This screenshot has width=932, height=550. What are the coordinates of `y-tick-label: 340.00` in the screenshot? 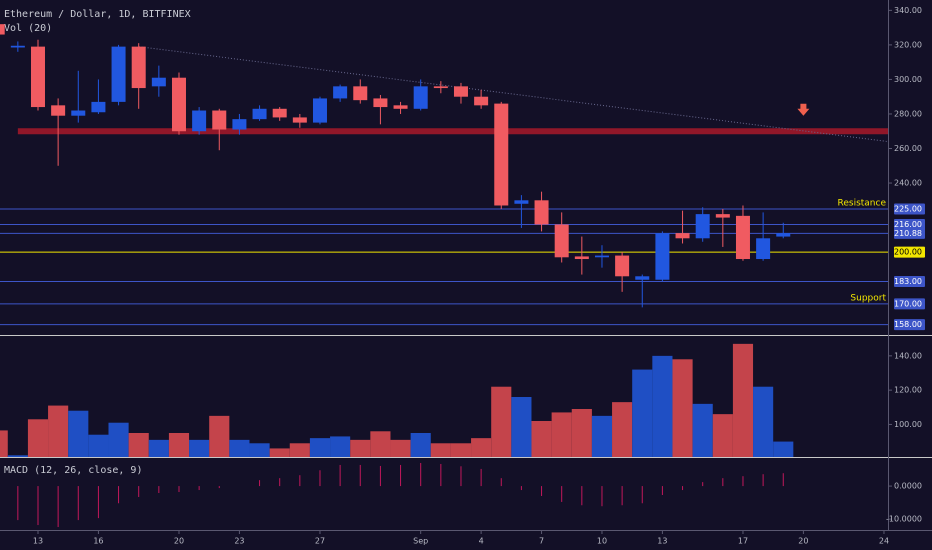 It's located at (908, 10).